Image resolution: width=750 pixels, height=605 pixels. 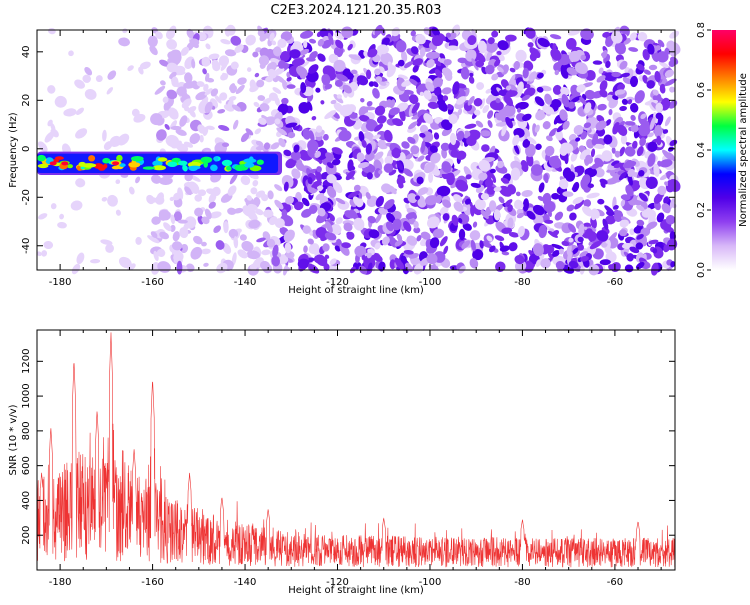 What do you see at coordinates (65, 163) in the screenshot?
I see `signal-band-max` at bounding box center [65, 163].